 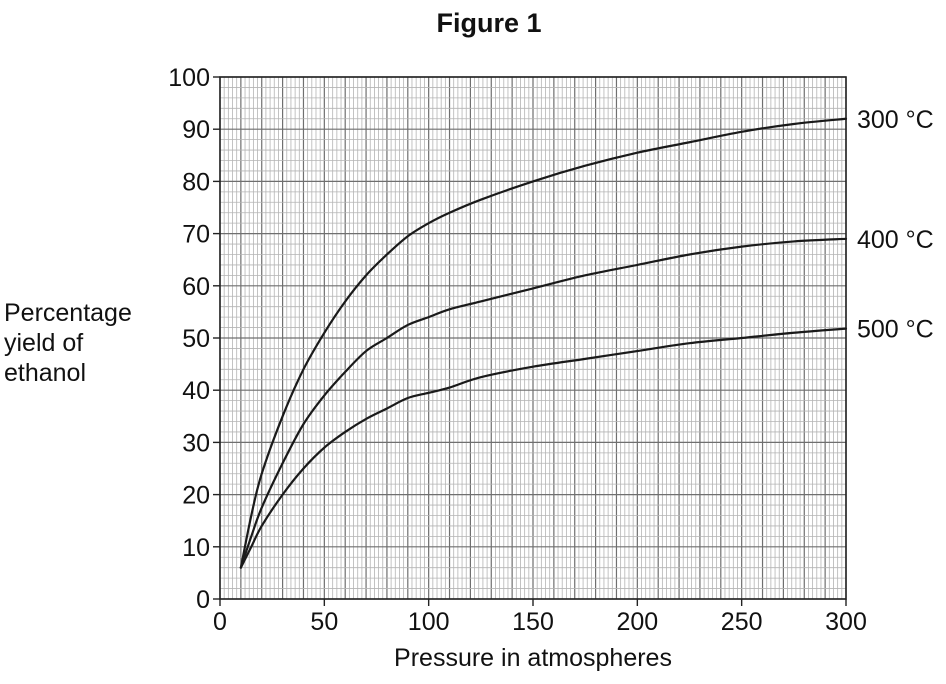 I want to click on series-labels: 300 °C 400 °C 500 °C, so click(x=895, y=225).